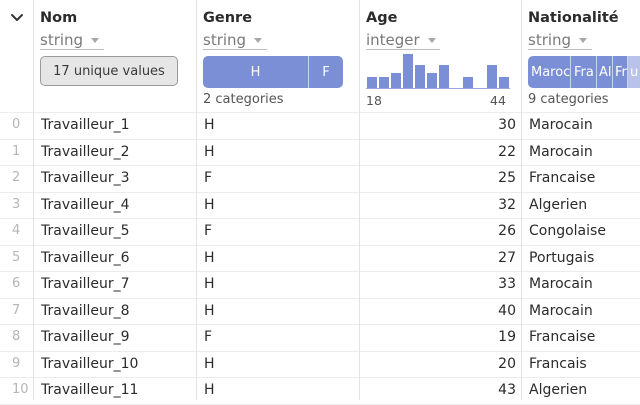 The height and width of the screenshot is (405, 640). What do you see at coordinates (573, 18) in the screenshot?
I see `column-name: Nationalité` at bounding box center [573, 18].